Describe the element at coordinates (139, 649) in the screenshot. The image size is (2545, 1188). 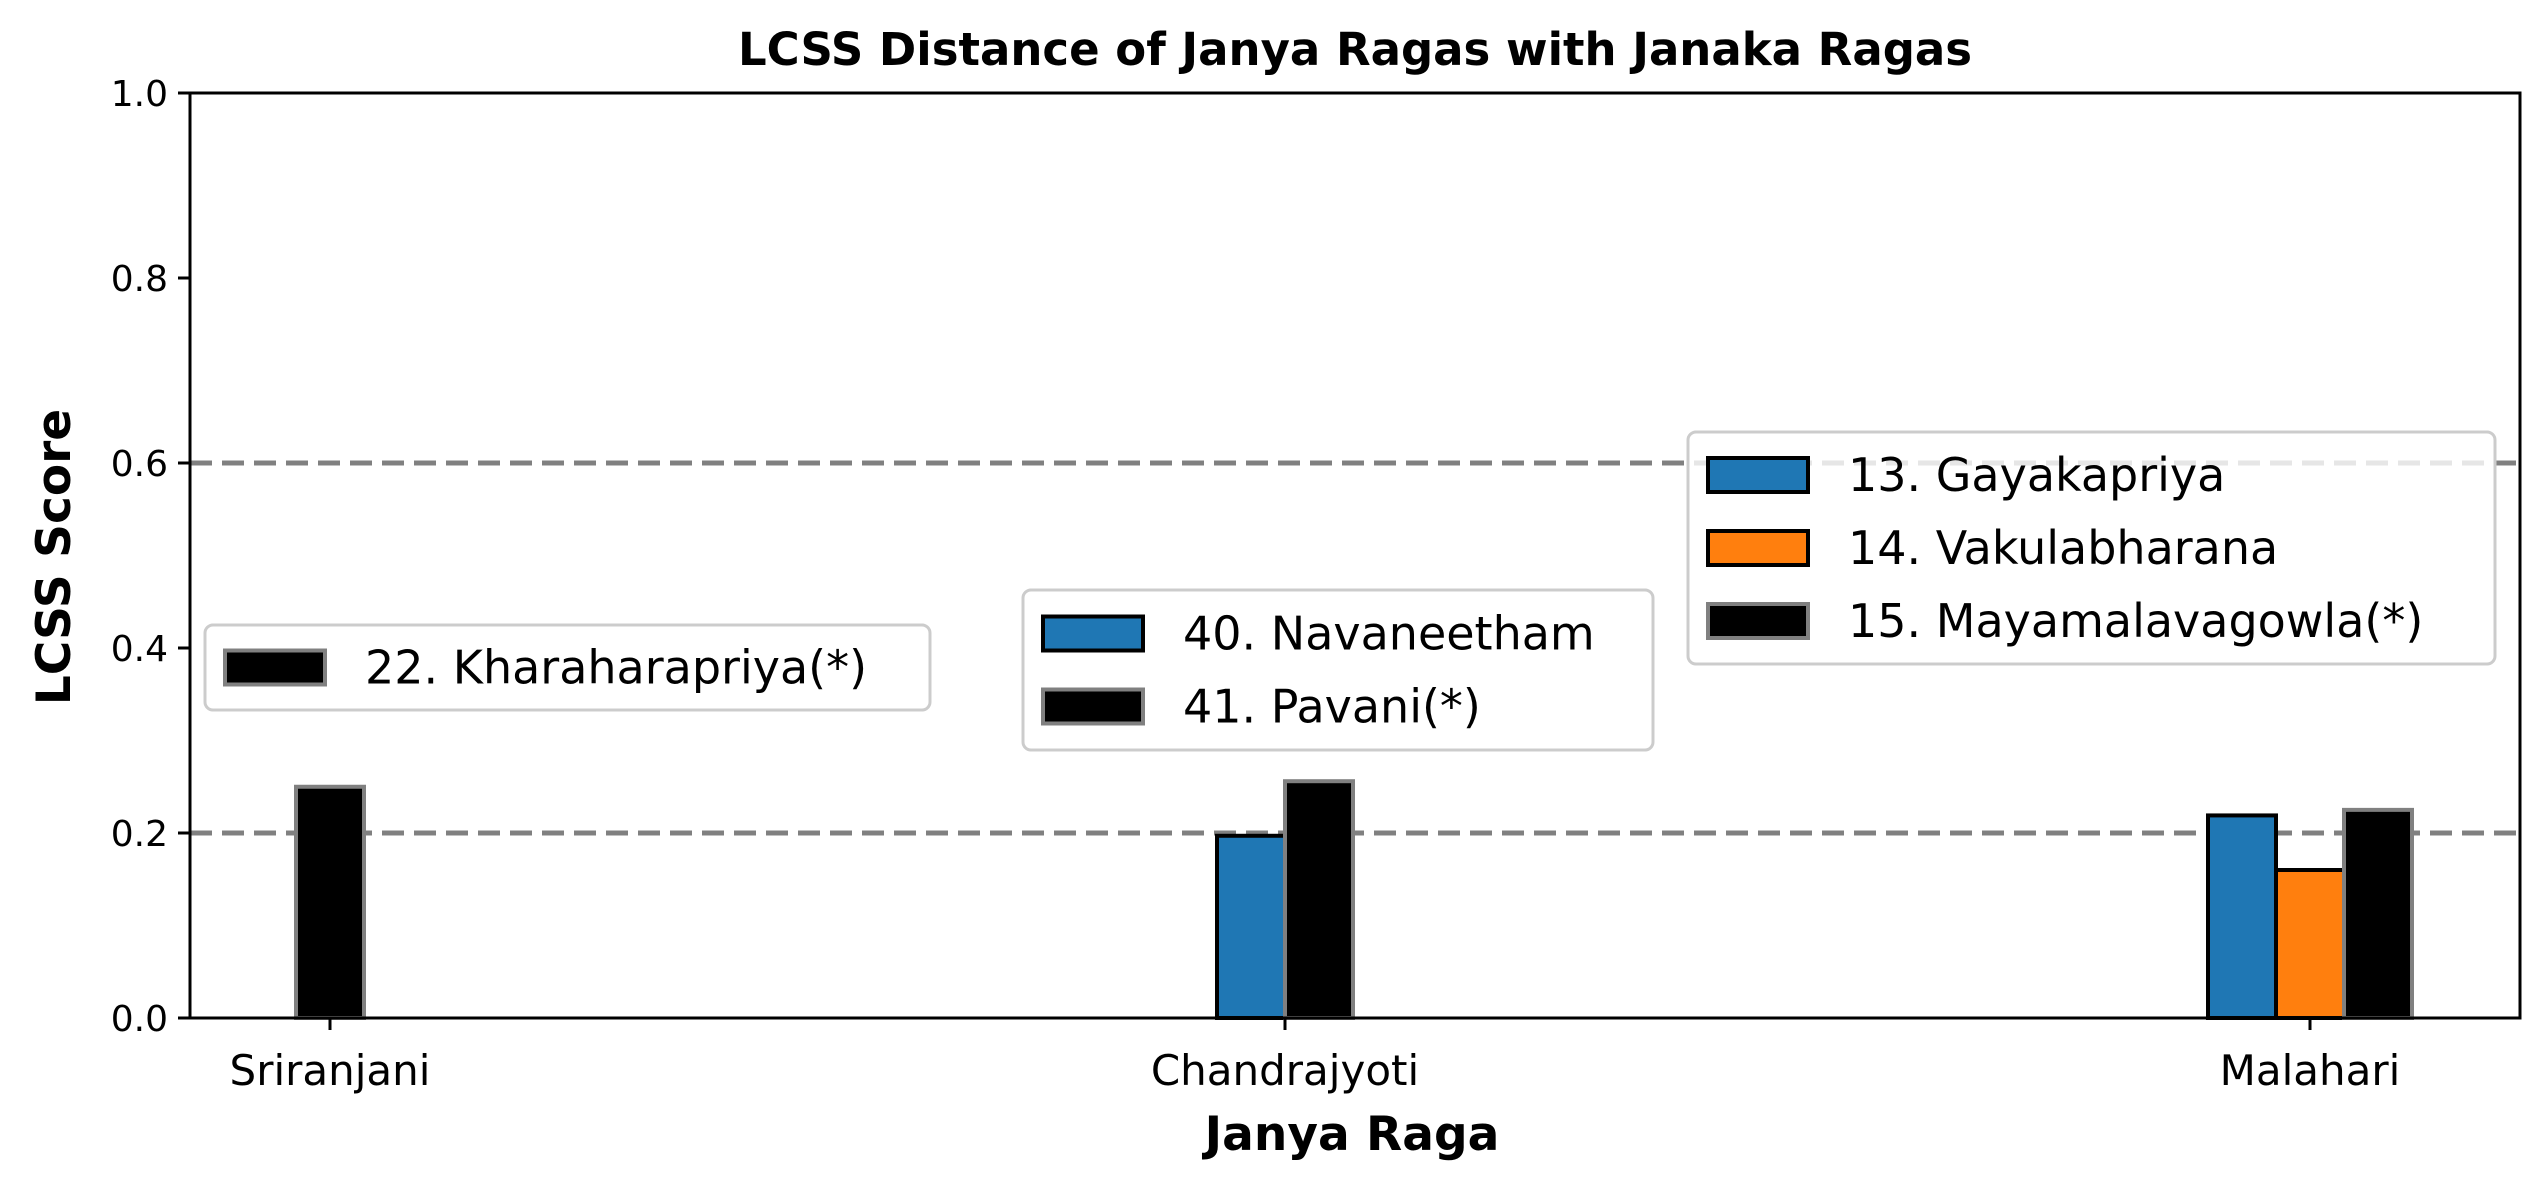
I see `y-tick-label: 0.4` at that location.